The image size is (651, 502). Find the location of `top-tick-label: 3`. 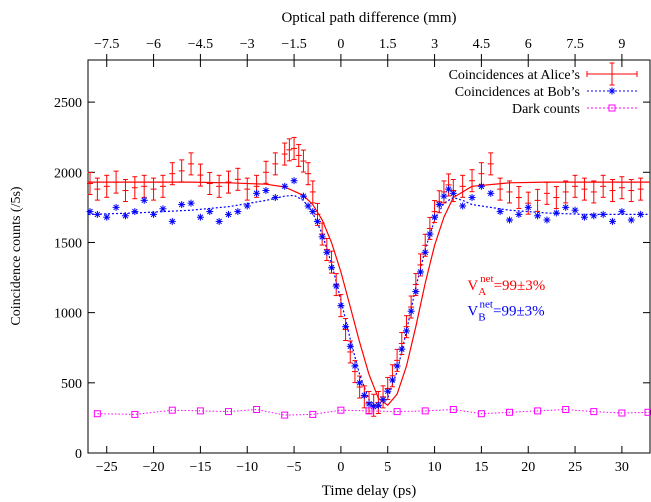

top-tick-label: 3 is located at coordinates (434, 44).